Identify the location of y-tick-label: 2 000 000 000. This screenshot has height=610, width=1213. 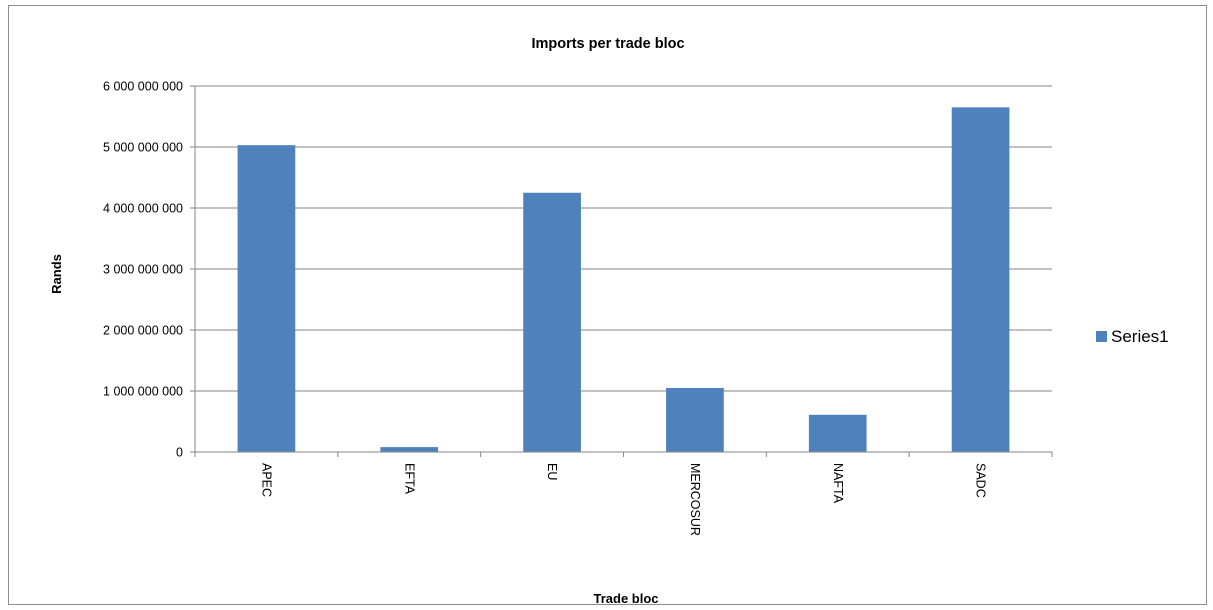
(143, 331).